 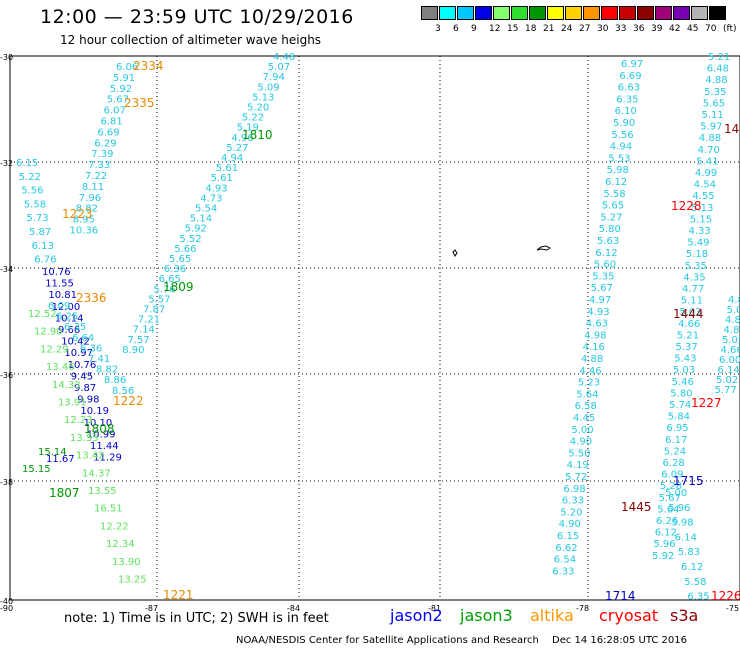 What do you see at coordinates (582, 430) in the screenshot?
I see `swh-value: 5.00` at bounding box center [582, 430].